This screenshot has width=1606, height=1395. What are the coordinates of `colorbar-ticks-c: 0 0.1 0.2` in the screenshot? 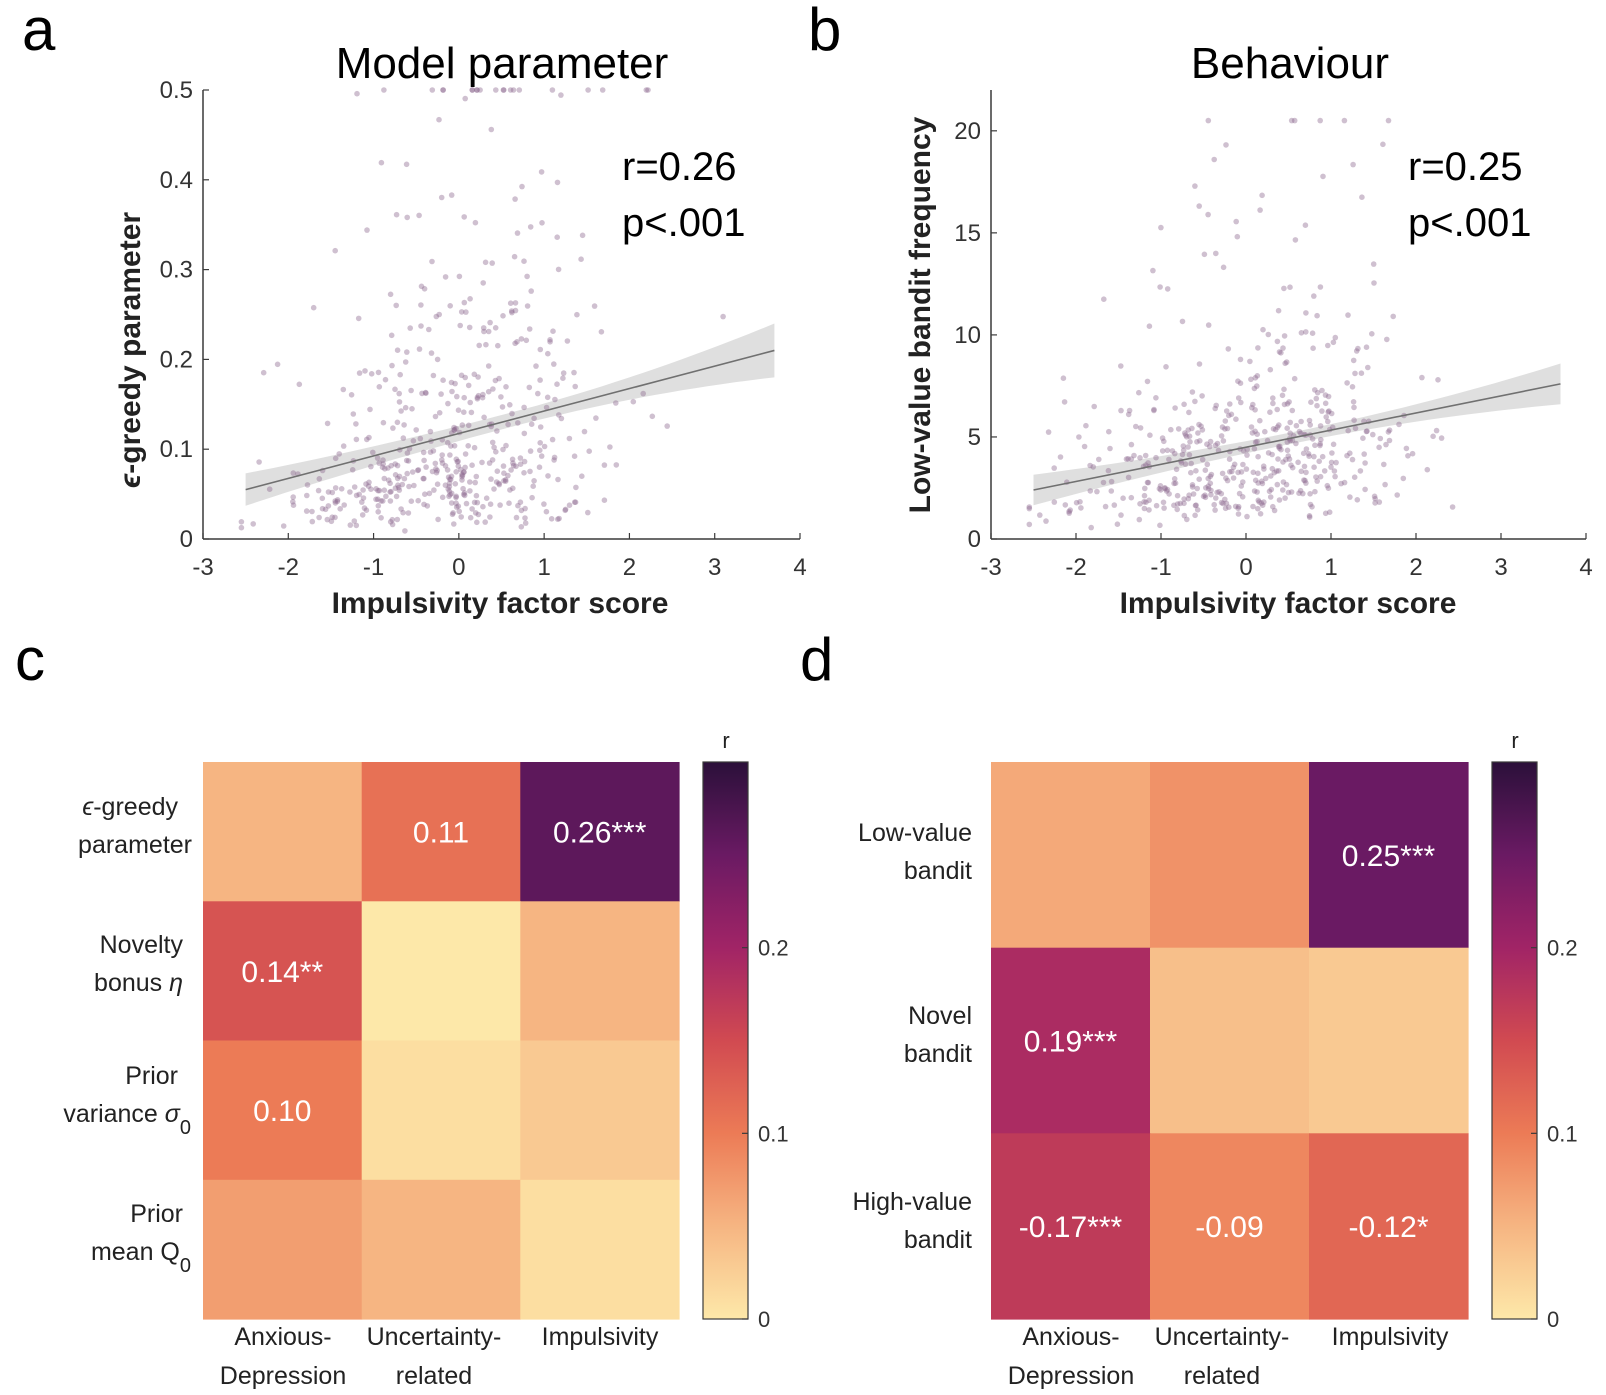 It's located at (765, 1134).